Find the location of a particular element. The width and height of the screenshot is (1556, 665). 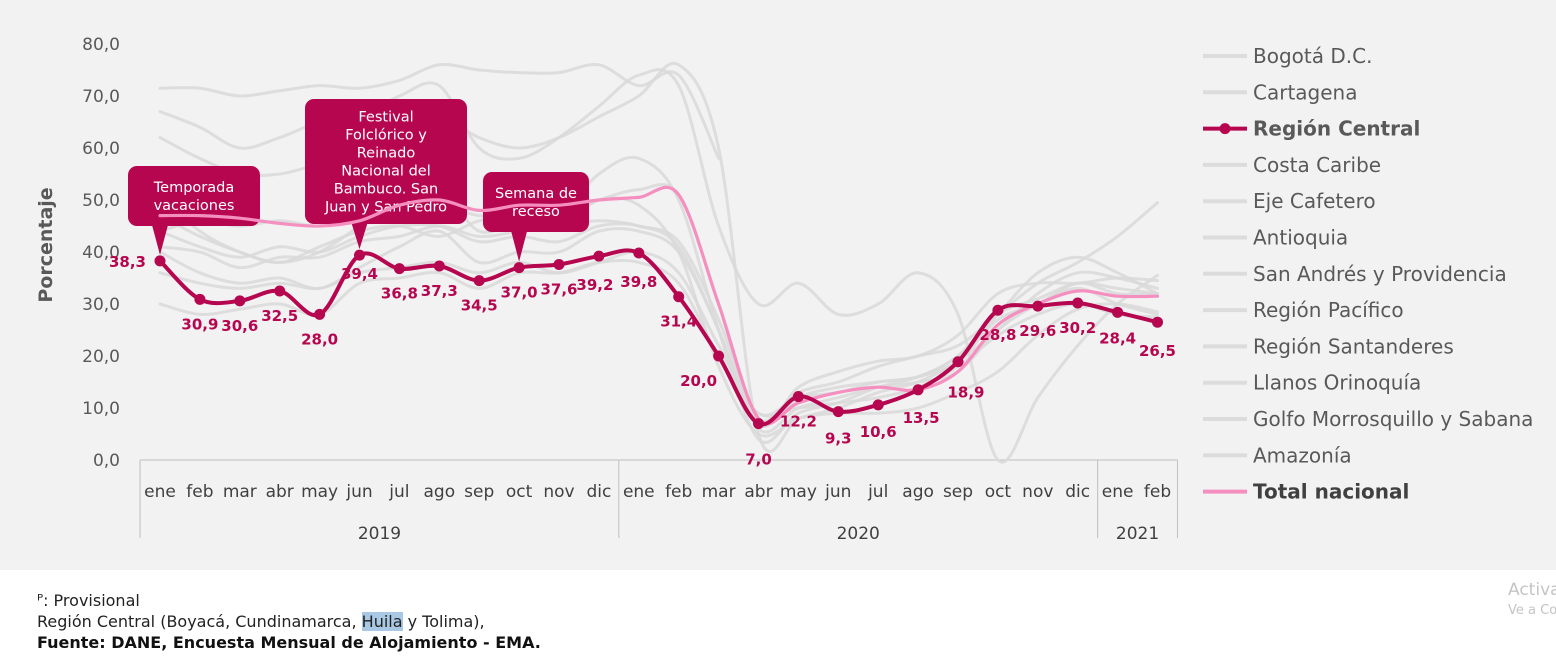

legend-item: Amazonía is located at coordinates (1277, 455).